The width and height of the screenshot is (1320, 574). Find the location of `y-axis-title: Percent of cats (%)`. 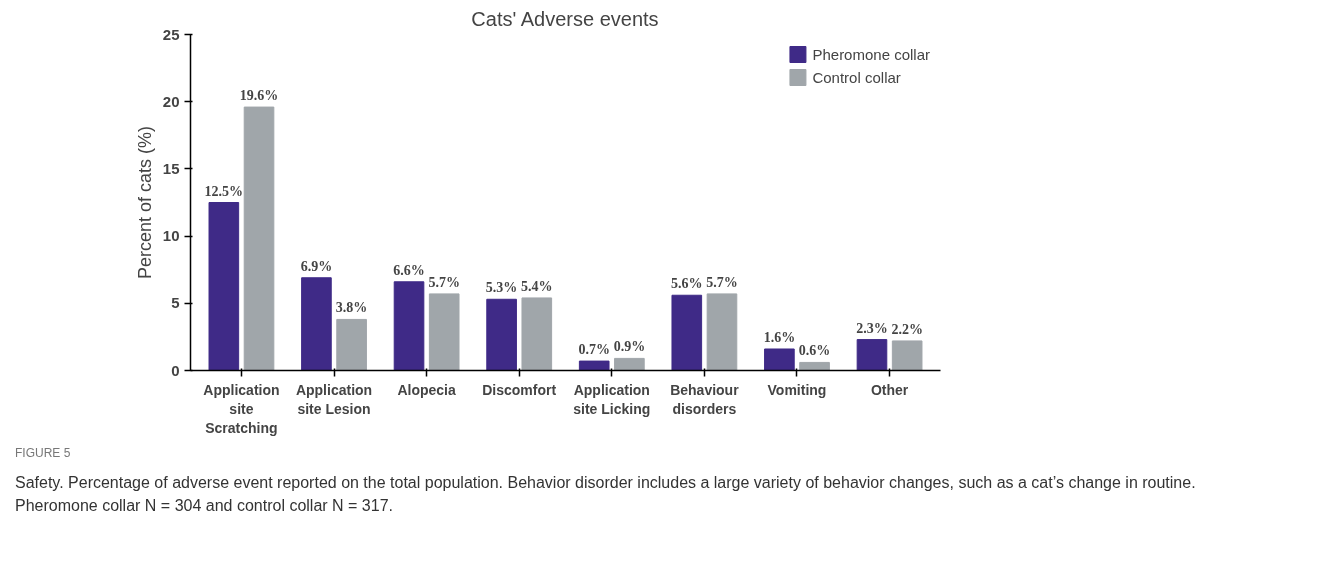

y-axis-title: Percent of cats (%) is located at coordinates (144, 202).